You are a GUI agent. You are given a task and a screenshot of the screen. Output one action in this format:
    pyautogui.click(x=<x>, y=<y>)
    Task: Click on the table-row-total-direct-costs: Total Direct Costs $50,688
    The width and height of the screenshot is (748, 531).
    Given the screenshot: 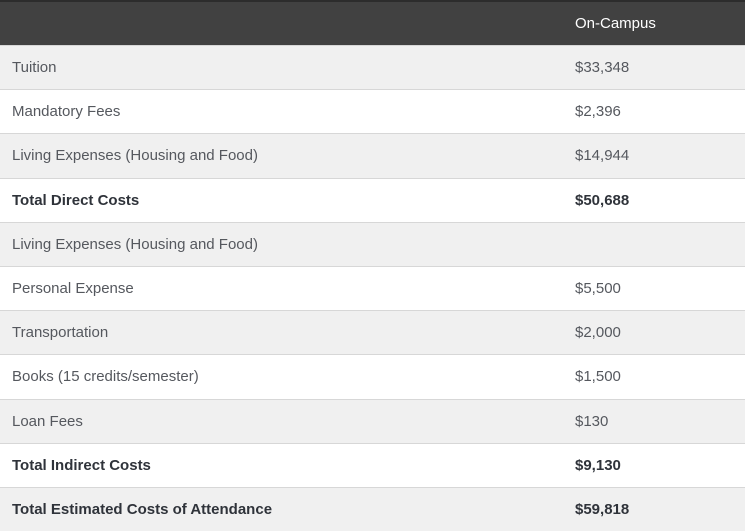 What is the action you would take?
    pyautogui.click(x=372, y=199)
    